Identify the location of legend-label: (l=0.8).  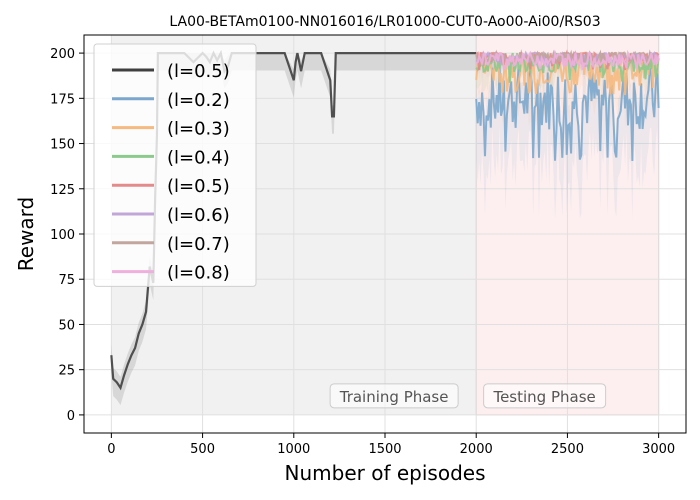
(198, 273).